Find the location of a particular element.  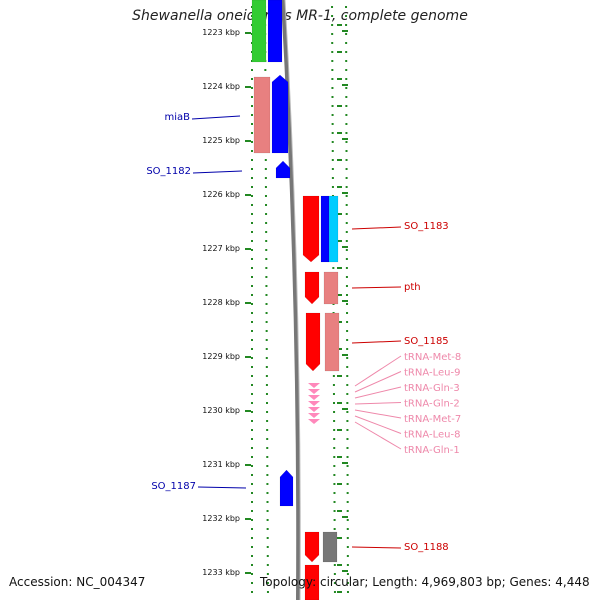

axis-tick-label: 1232 kbp is located at coordinates (221, 518).